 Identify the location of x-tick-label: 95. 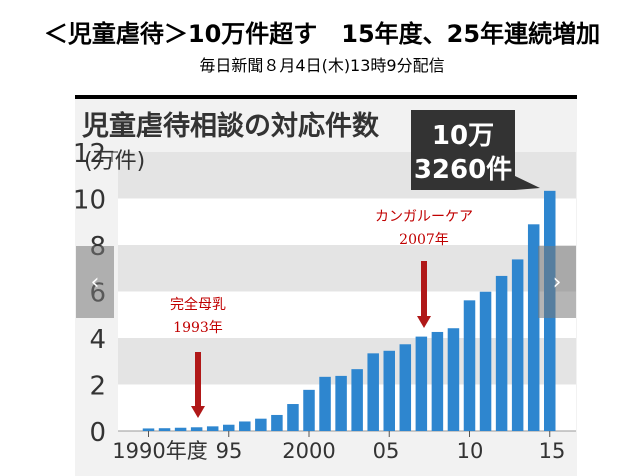
(229, 451).